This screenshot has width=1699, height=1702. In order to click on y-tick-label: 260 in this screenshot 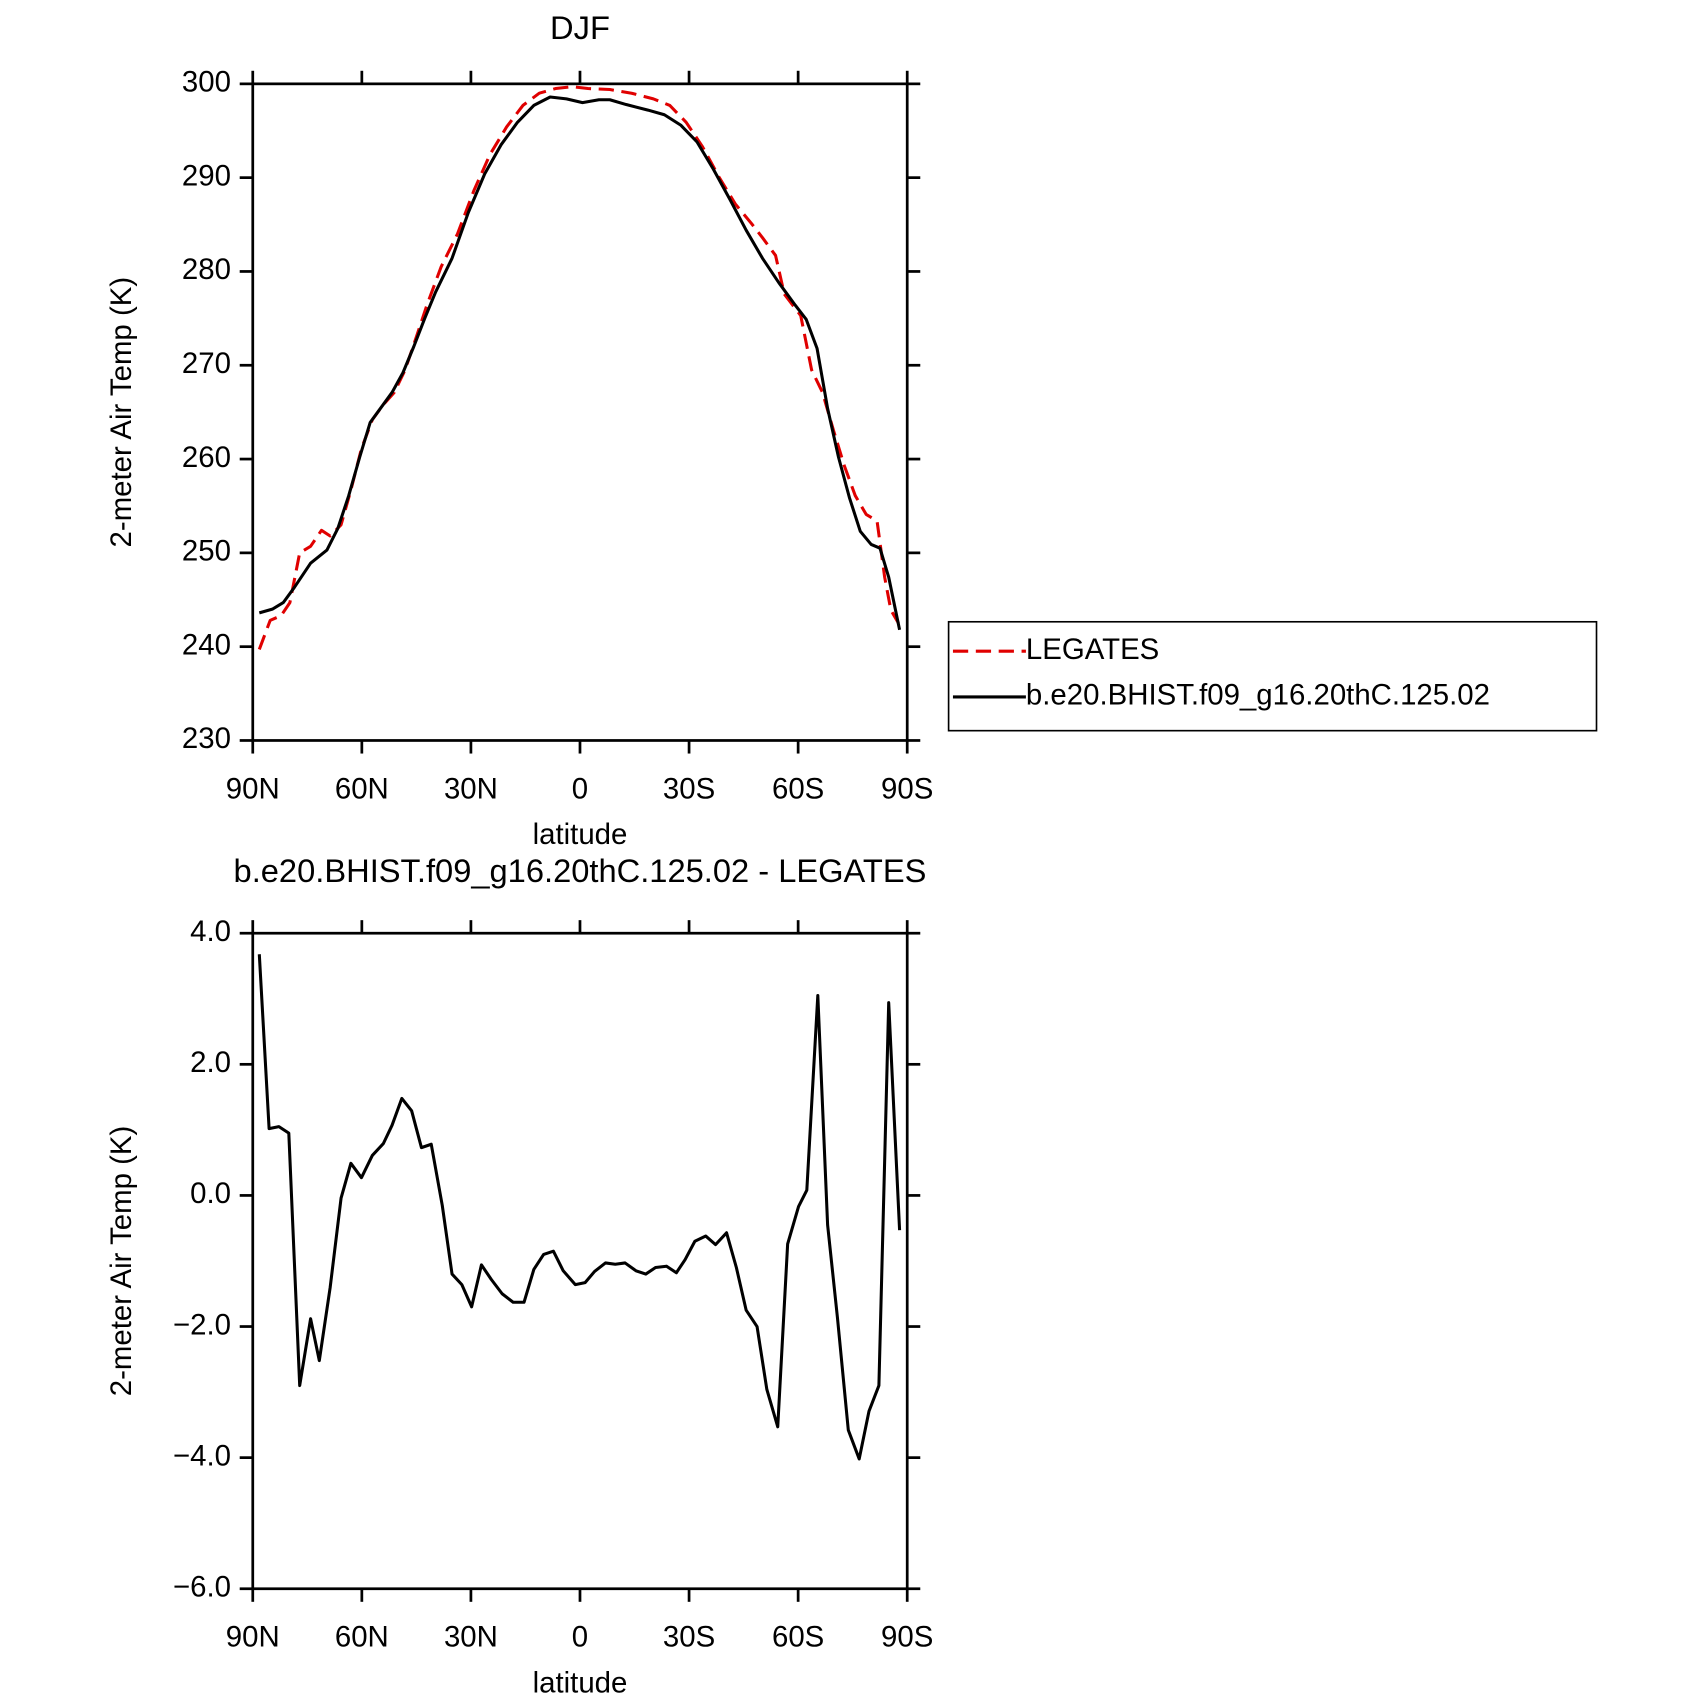, I will do `click(206, 457)`.